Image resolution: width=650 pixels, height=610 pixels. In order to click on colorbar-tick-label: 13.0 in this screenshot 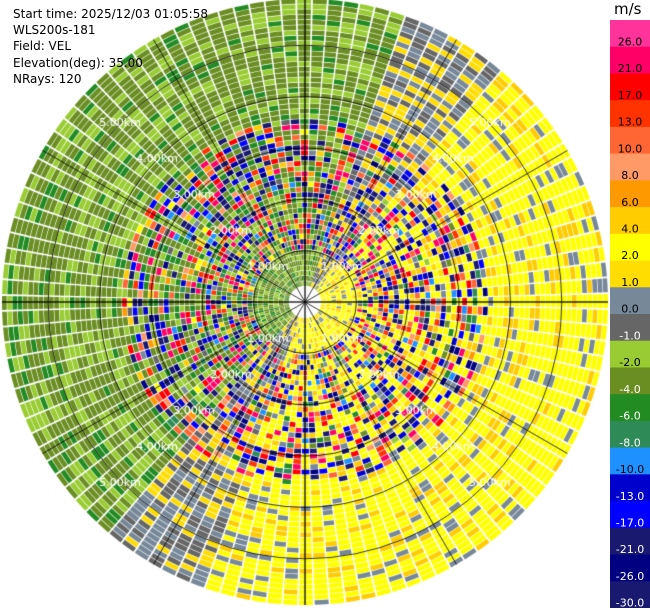, I will do `click(630, 122)`.